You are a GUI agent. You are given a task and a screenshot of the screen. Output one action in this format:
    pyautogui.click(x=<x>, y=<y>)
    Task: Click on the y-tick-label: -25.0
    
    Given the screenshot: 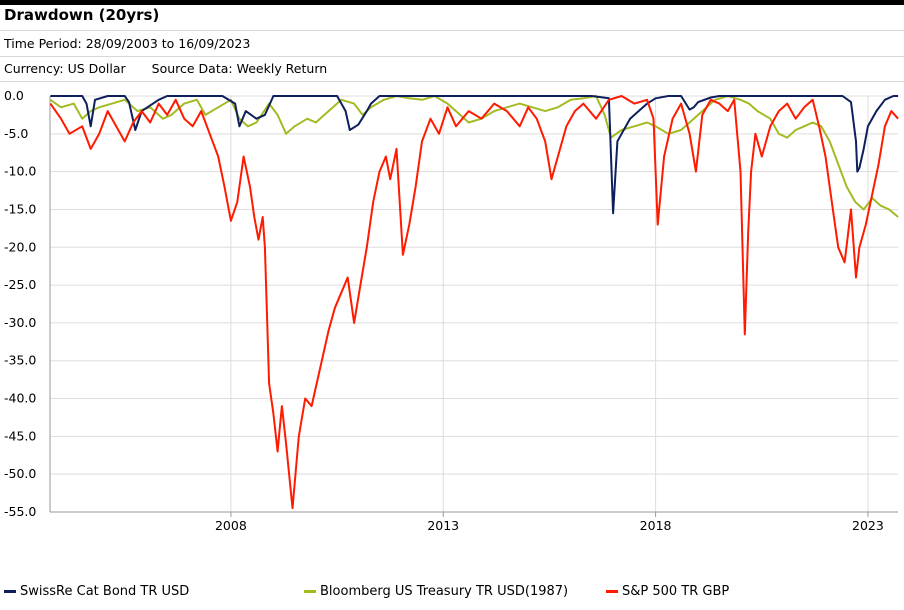 What is the action you would take?
    pyautogui.click(x=20, y=284)
    